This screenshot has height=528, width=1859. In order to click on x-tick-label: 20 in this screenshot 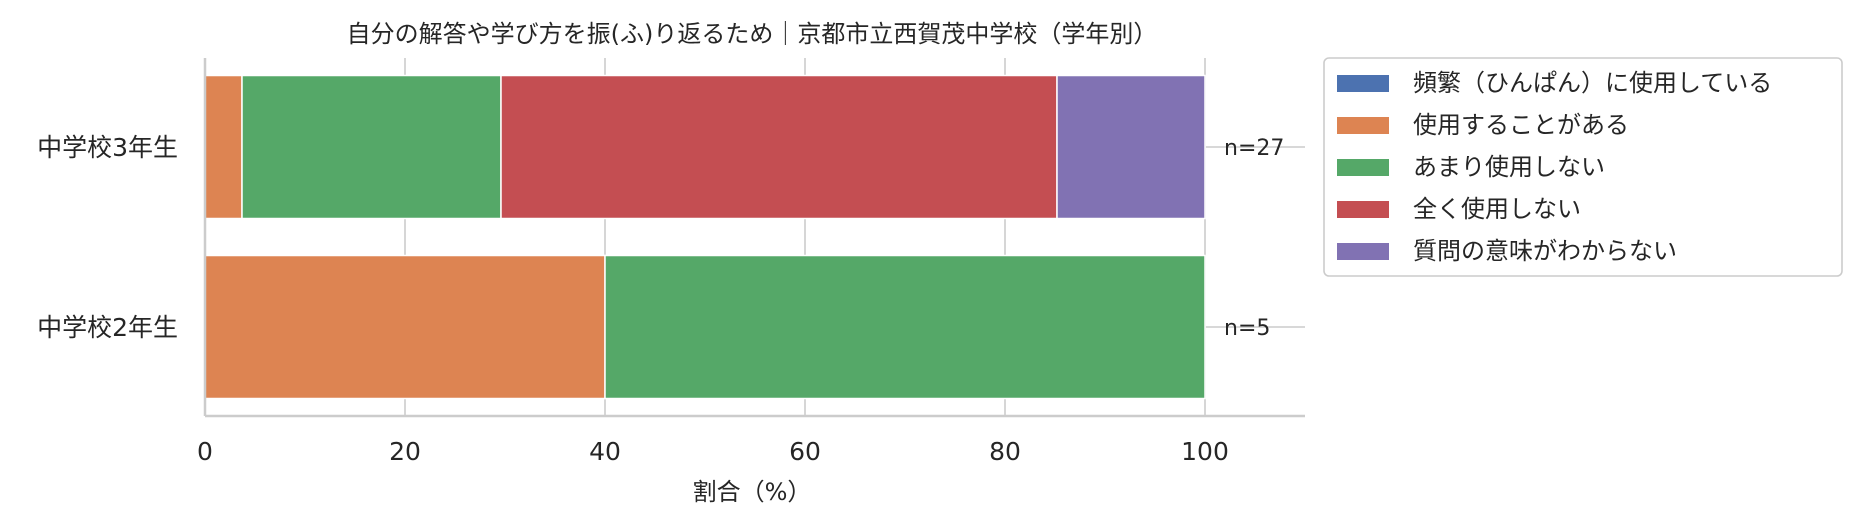, I will do `click(405, 451)`.